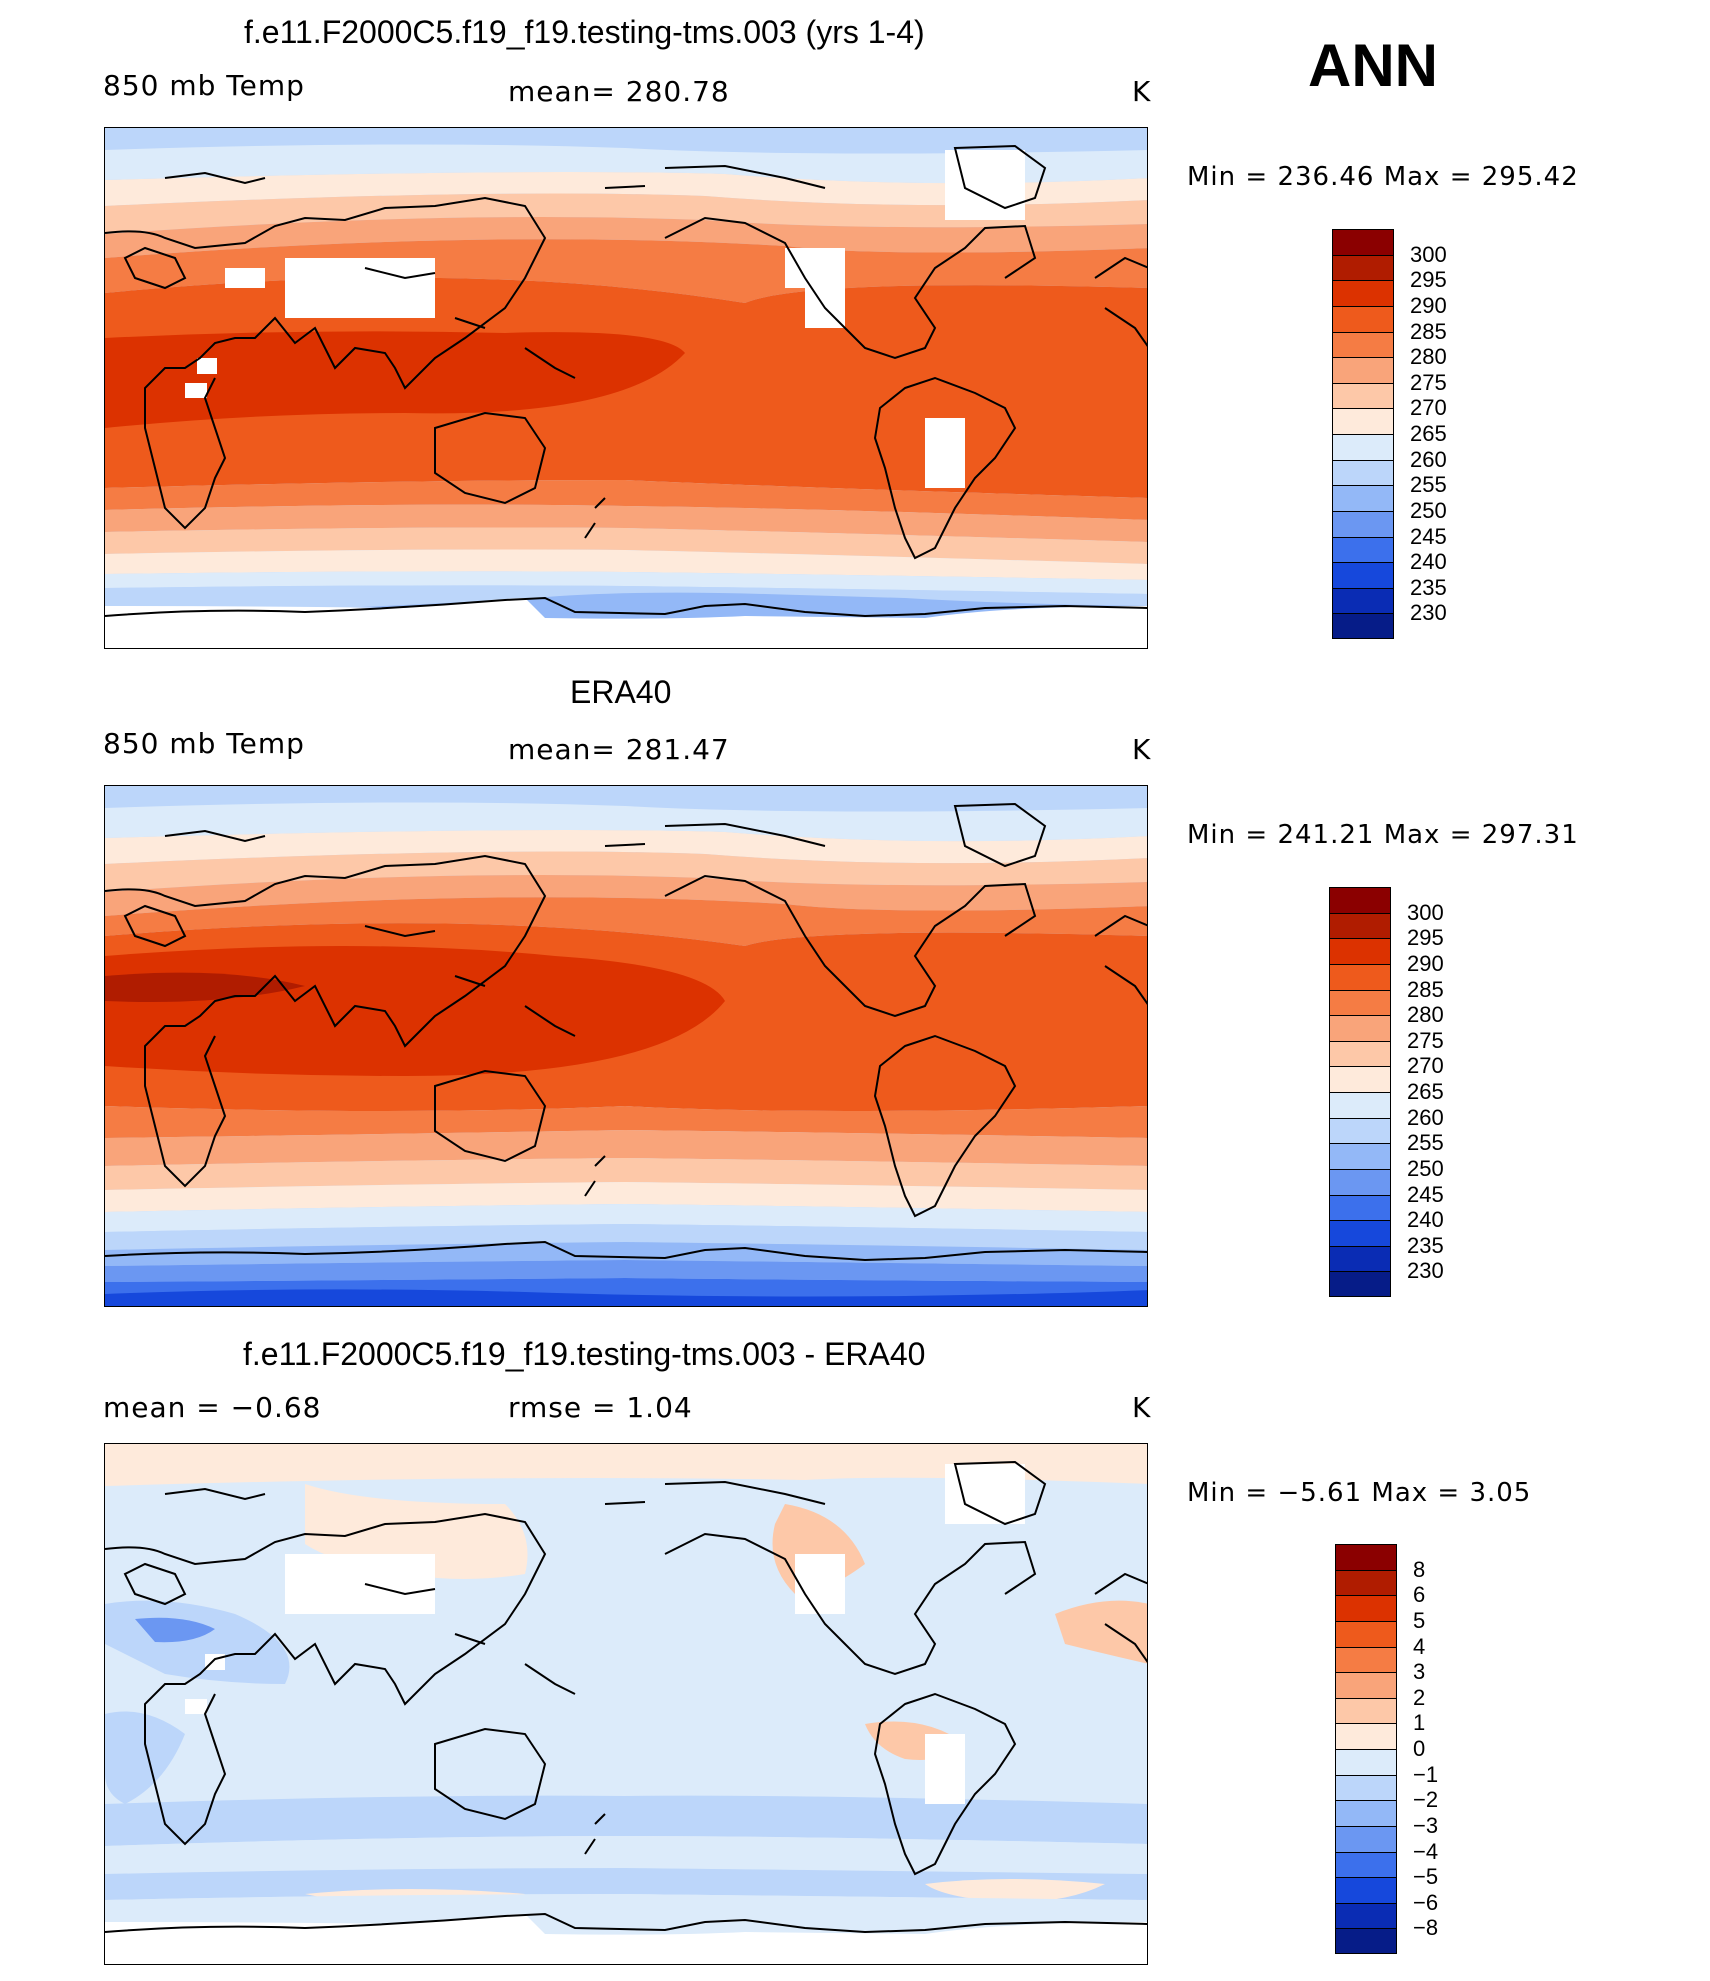  I want to click on panel-2-colorbar-label: 290, so click(1425, 963).